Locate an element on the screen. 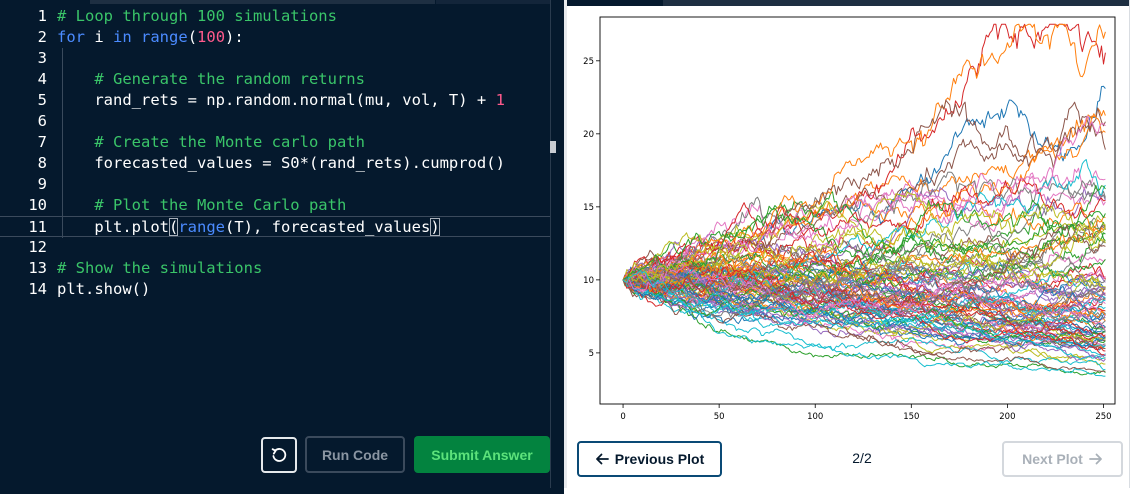 The width and height of the screenshot is (1139, 494). reset-code-button is located at coordinates (279, 455).